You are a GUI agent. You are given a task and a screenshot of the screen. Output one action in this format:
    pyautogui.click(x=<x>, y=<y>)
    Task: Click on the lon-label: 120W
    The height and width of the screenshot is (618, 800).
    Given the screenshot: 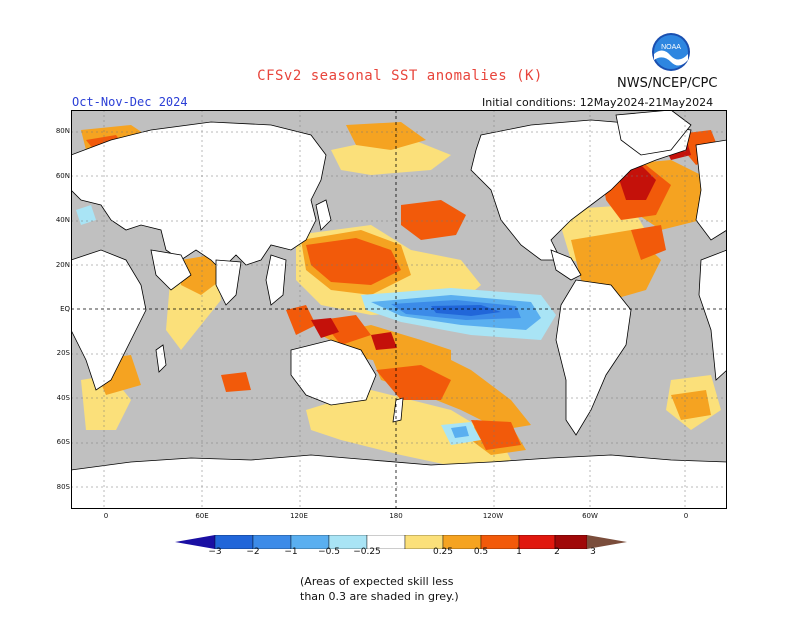 What is the action you would take?
    pyautogui.click(x=493, y=516)
    